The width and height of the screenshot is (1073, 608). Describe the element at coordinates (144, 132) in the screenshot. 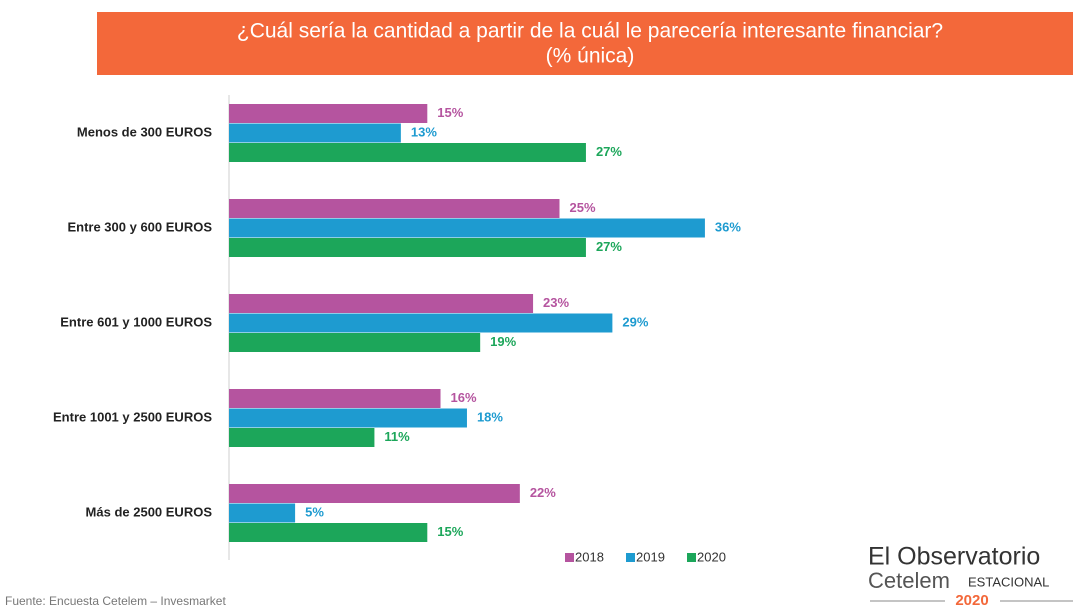

I see `category-label: Menos de 300 EUROS` at that location.